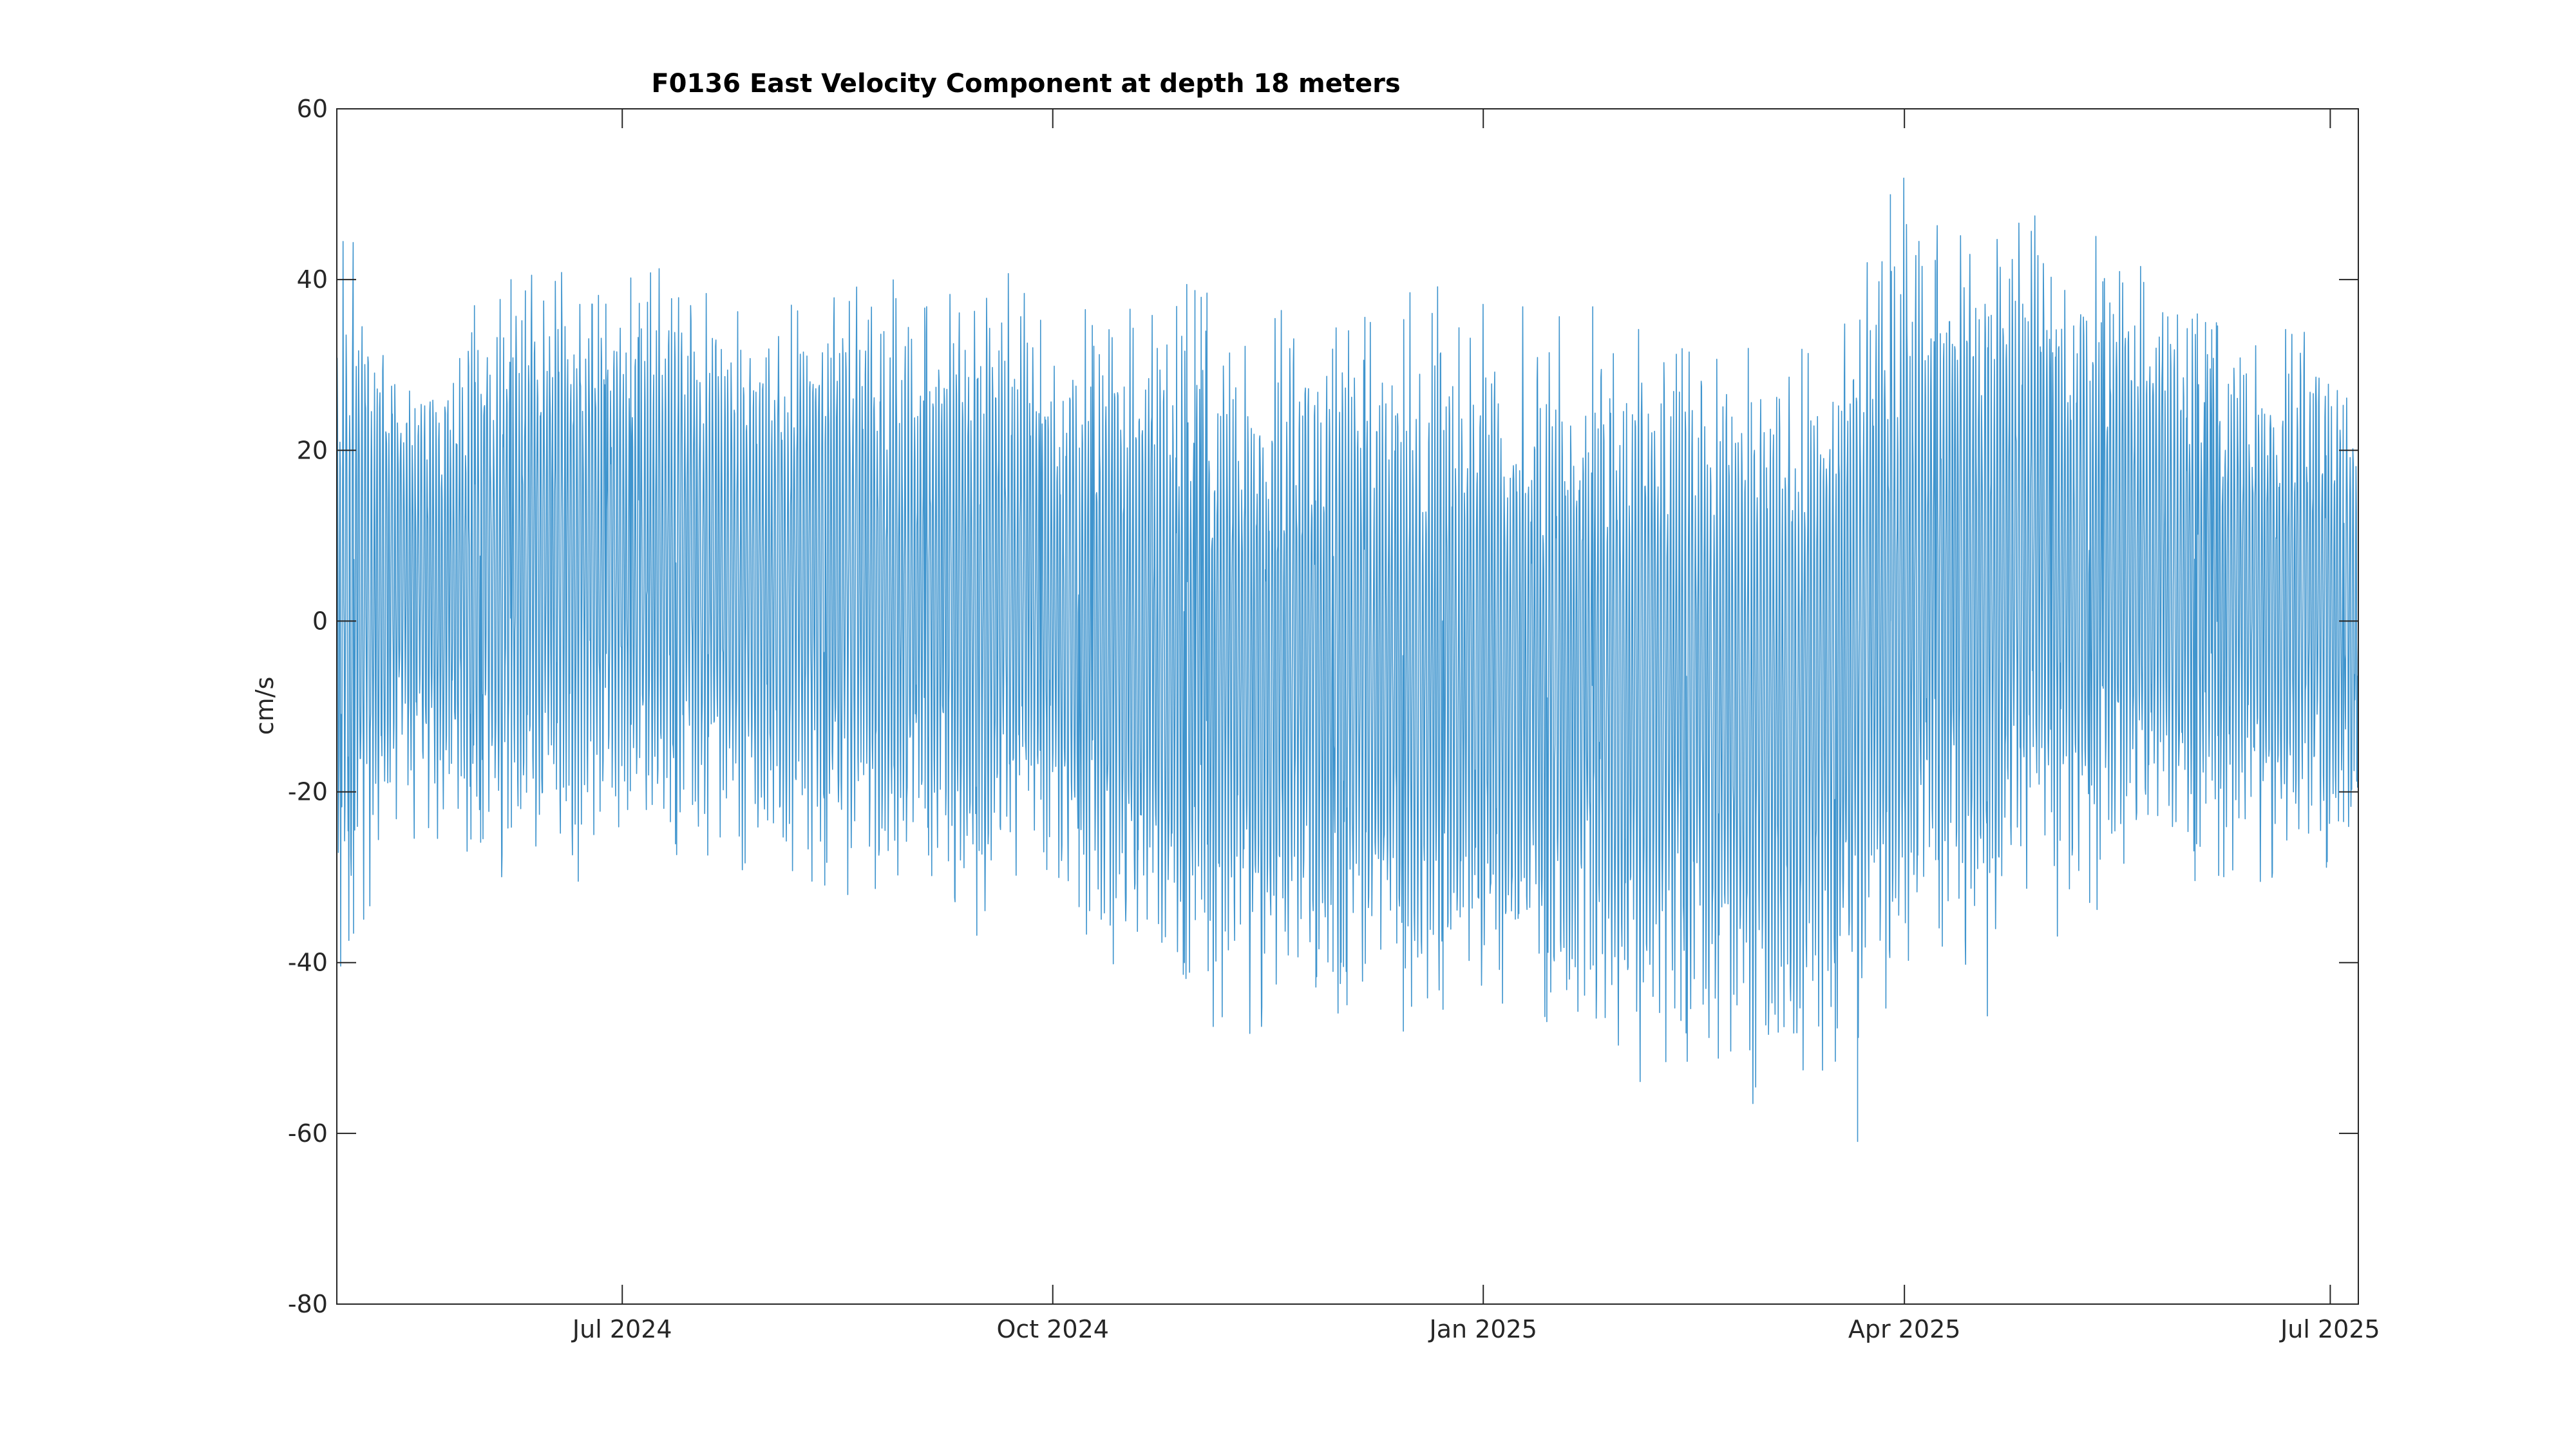 The height and width of the screenshot is (1449, 2576). What do you see at coordinates (312, 279) in the screenshot?
I see `y-tick-label: 40` at bounding box center [312, 279].